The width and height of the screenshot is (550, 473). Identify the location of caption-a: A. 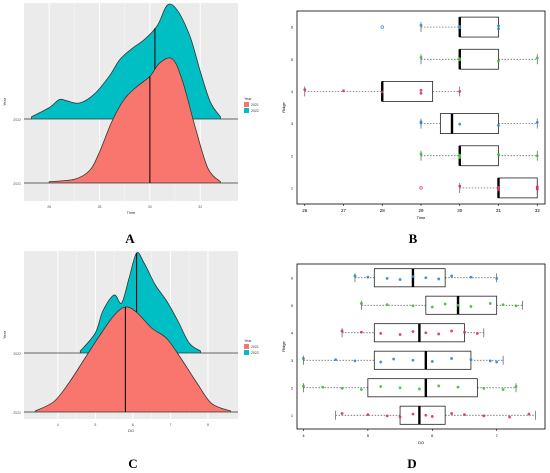
(130, 238).